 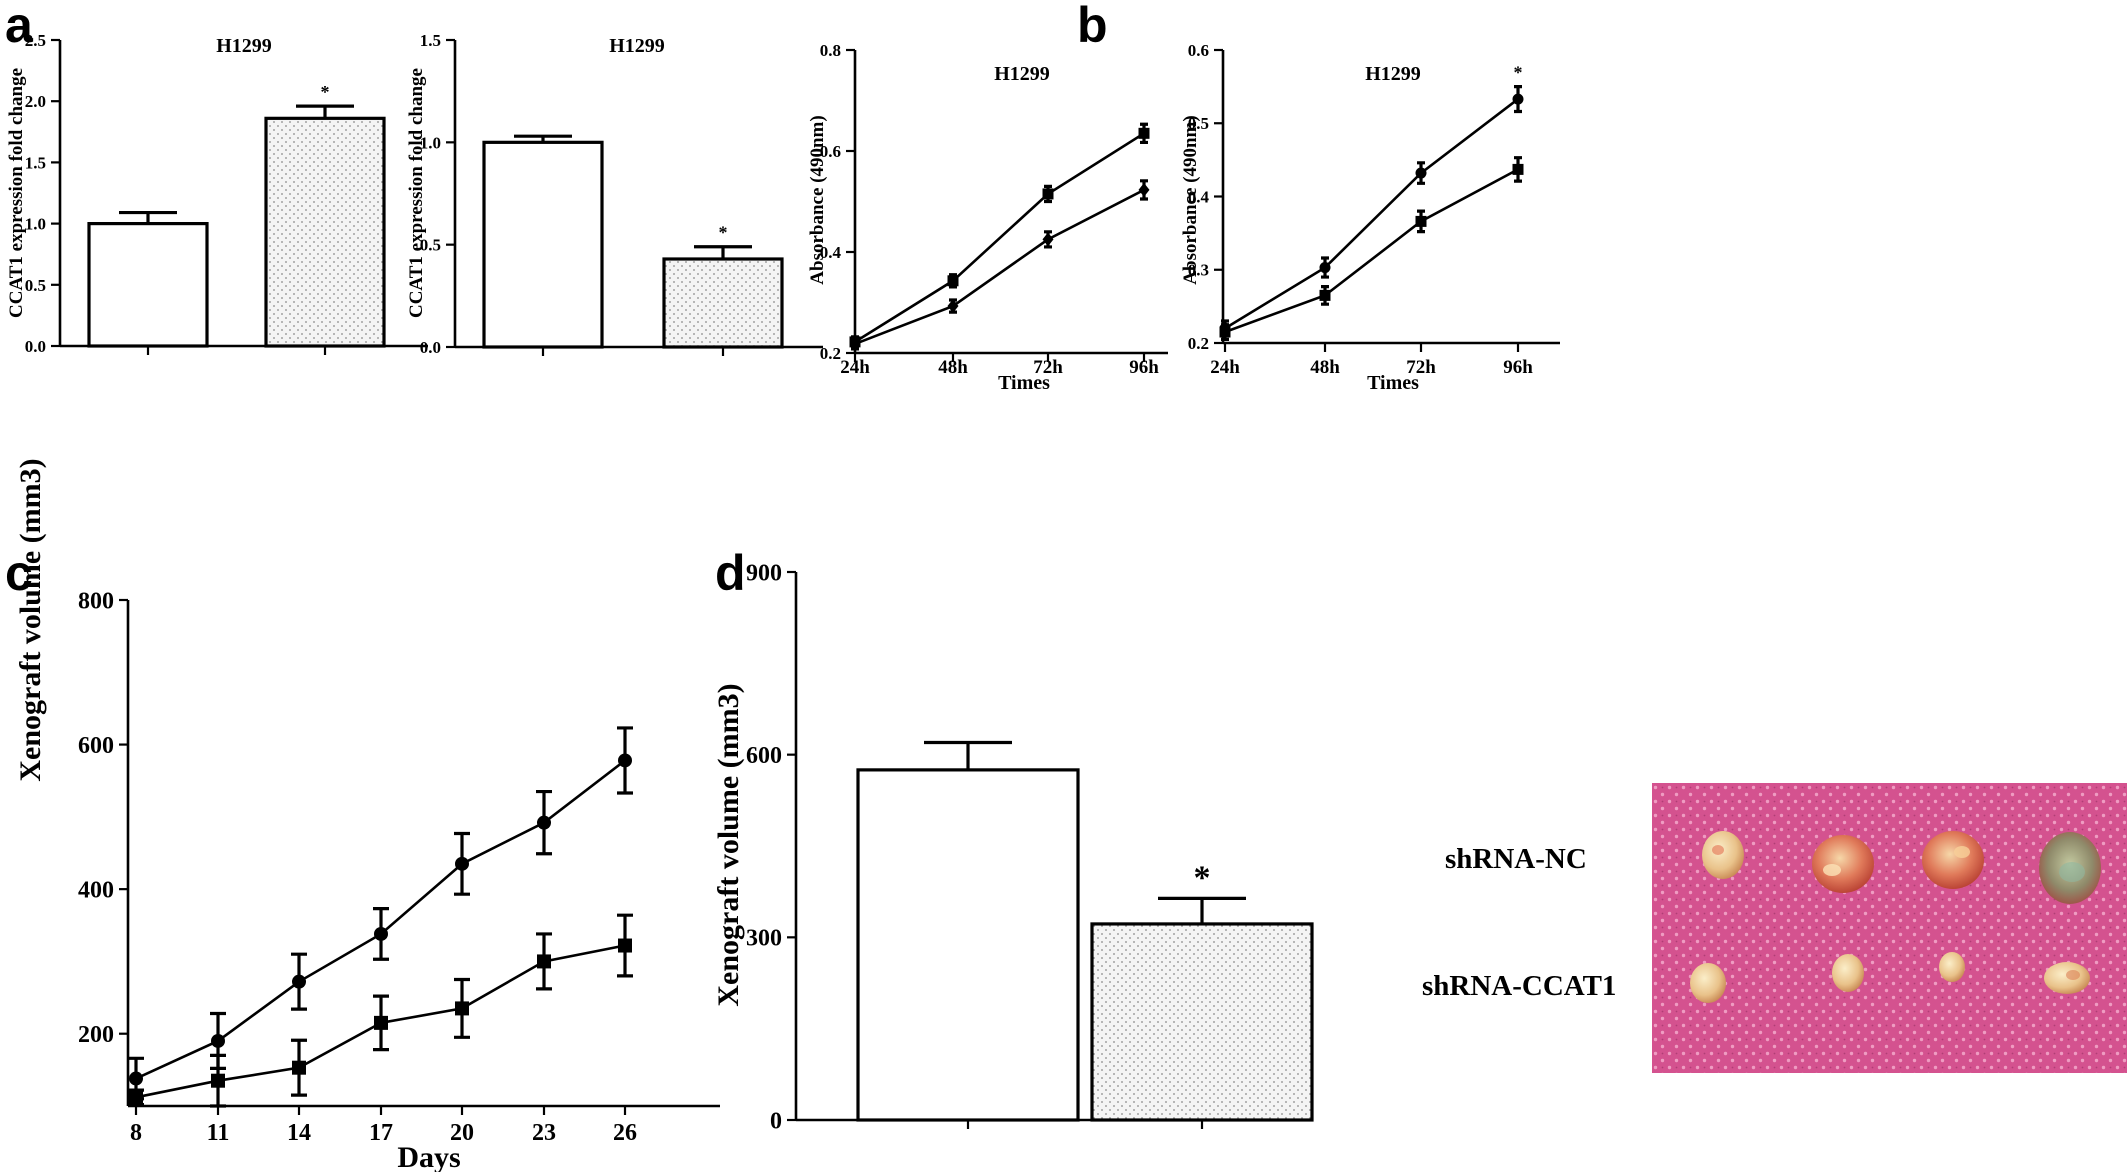 What do you see at coordinates (830, 50) in the screenshot?
I see `y-tick-label: 0.8` at bounding box center [830, 50].